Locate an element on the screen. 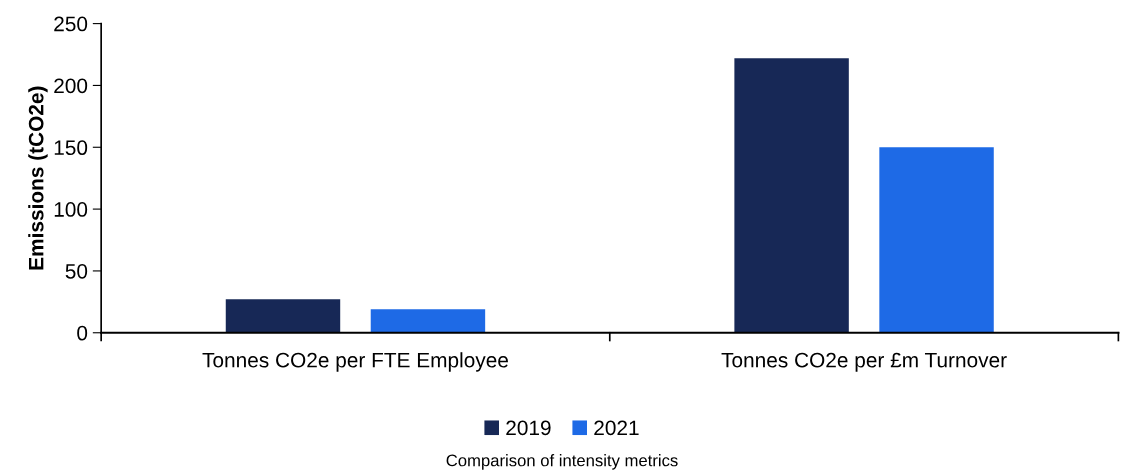 The image size is (1124, 472). y-tick-label: 0 is located at coordinates (82, 333).